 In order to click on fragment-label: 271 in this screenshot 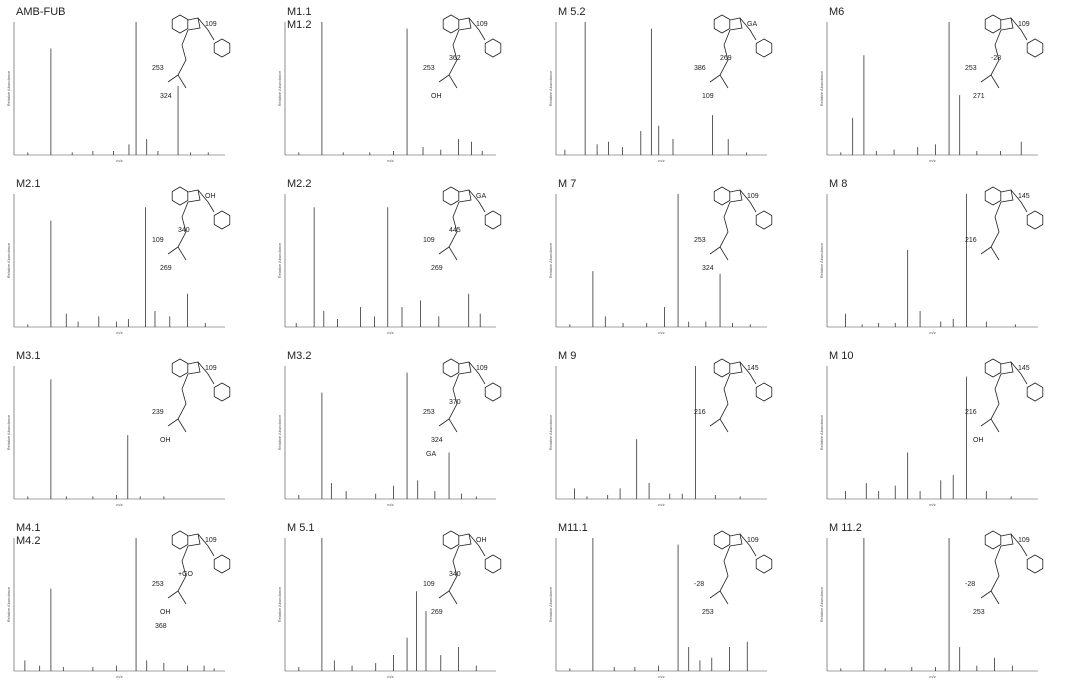, I will do `click(979, 96)`.